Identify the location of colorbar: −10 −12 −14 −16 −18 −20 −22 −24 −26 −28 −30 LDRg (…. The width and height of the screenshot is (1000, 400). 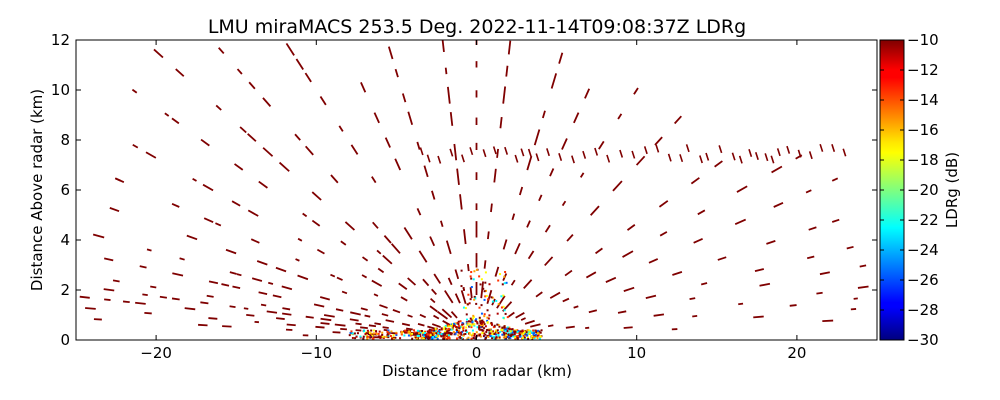
(920, 190).